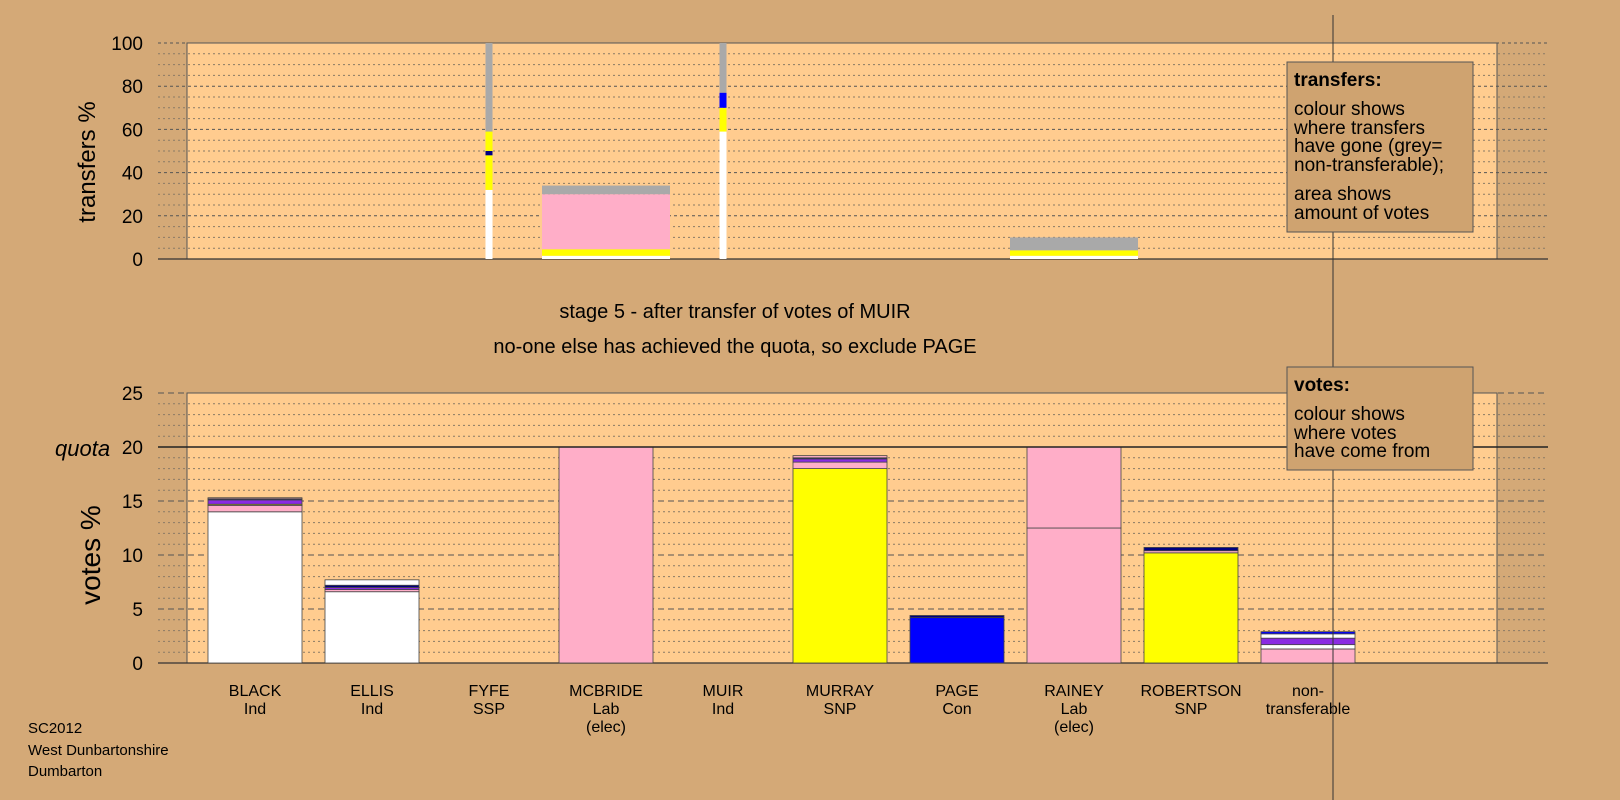  Describe the element at coordinates (489, 691) in the screenshot. I see `candidate-label: FYFE` at that location.